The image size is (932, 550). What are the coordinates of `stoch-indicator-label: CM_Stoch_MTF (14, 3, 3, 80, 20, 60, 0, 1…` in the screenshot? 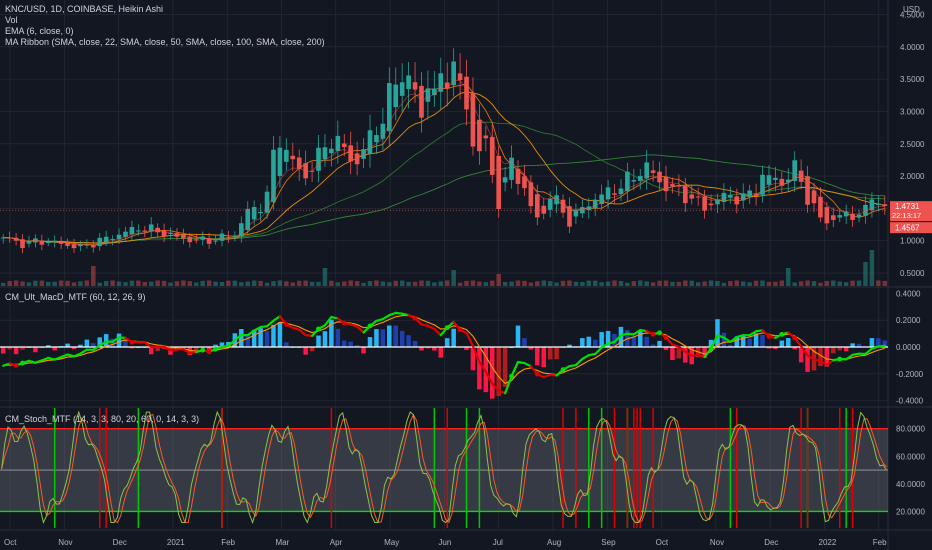 It's located at (102, 419).